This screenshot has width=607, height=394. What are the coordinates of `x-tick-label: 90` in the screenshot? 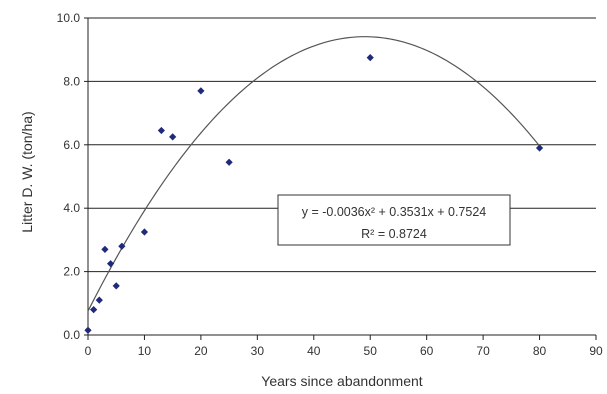 It's located at (596, 351).